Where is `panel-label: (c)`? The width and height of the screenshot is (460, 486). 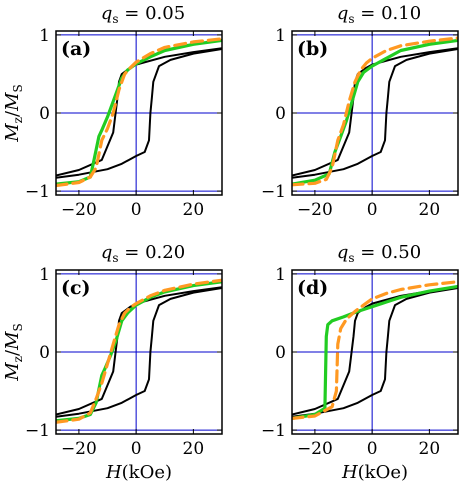
panel-label: (c) is located at coordinates (76, 288).